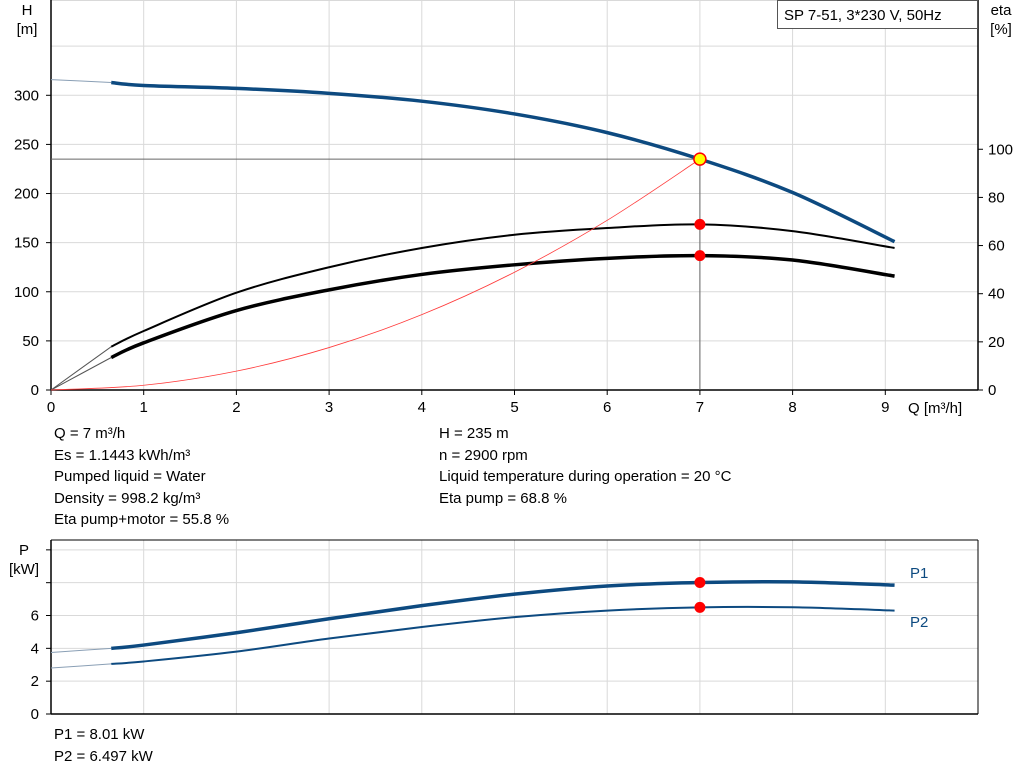 The width and height of the screenshot is (1024, 781). Describe the element at coordinates (919, 573) in the screenshot. I see `series-label-p1: P1` at that location.